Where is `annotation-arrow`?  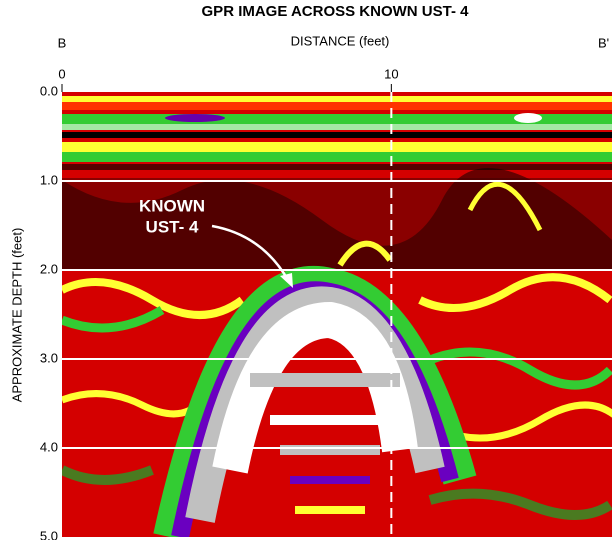
annotation-arrow is located at coordinates (250, 252).